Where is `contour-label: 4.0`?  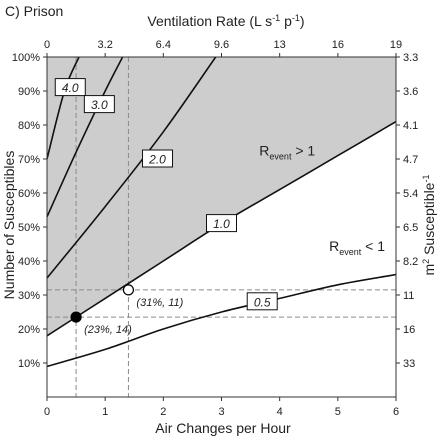 contour-label: 4.0 is located at coordinates (70, 88).